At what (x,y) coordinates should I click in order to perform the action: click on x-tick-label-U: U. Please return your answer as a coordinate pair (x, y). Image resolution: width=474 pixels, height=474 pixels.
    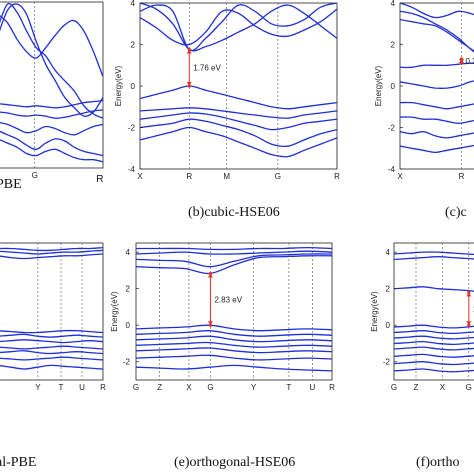
    Looking at the image, I should click on (82, 387).